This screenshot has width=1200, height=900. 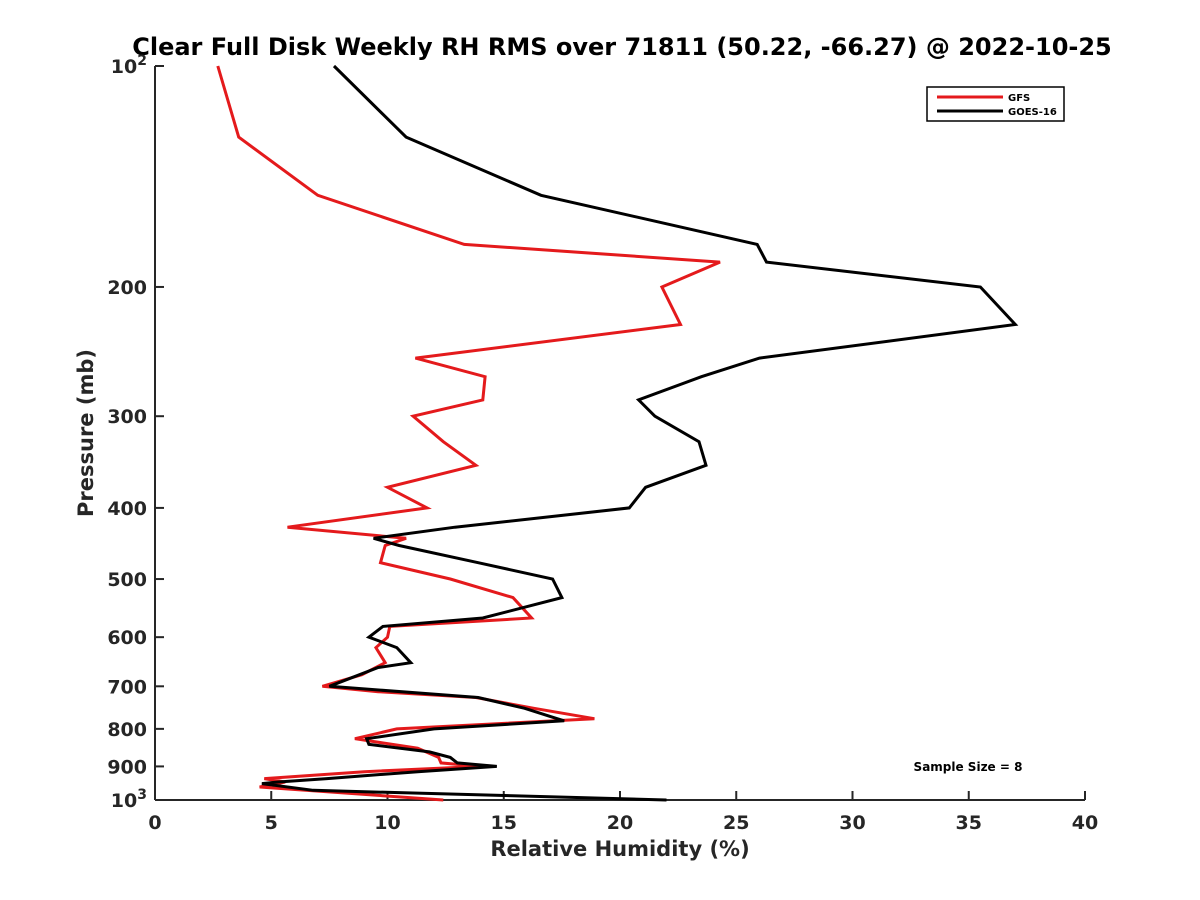 What do you see at coordinates (127, 638) in the screenshot?
I see `y-tick-label: 600` at bounding box center [127, 638].